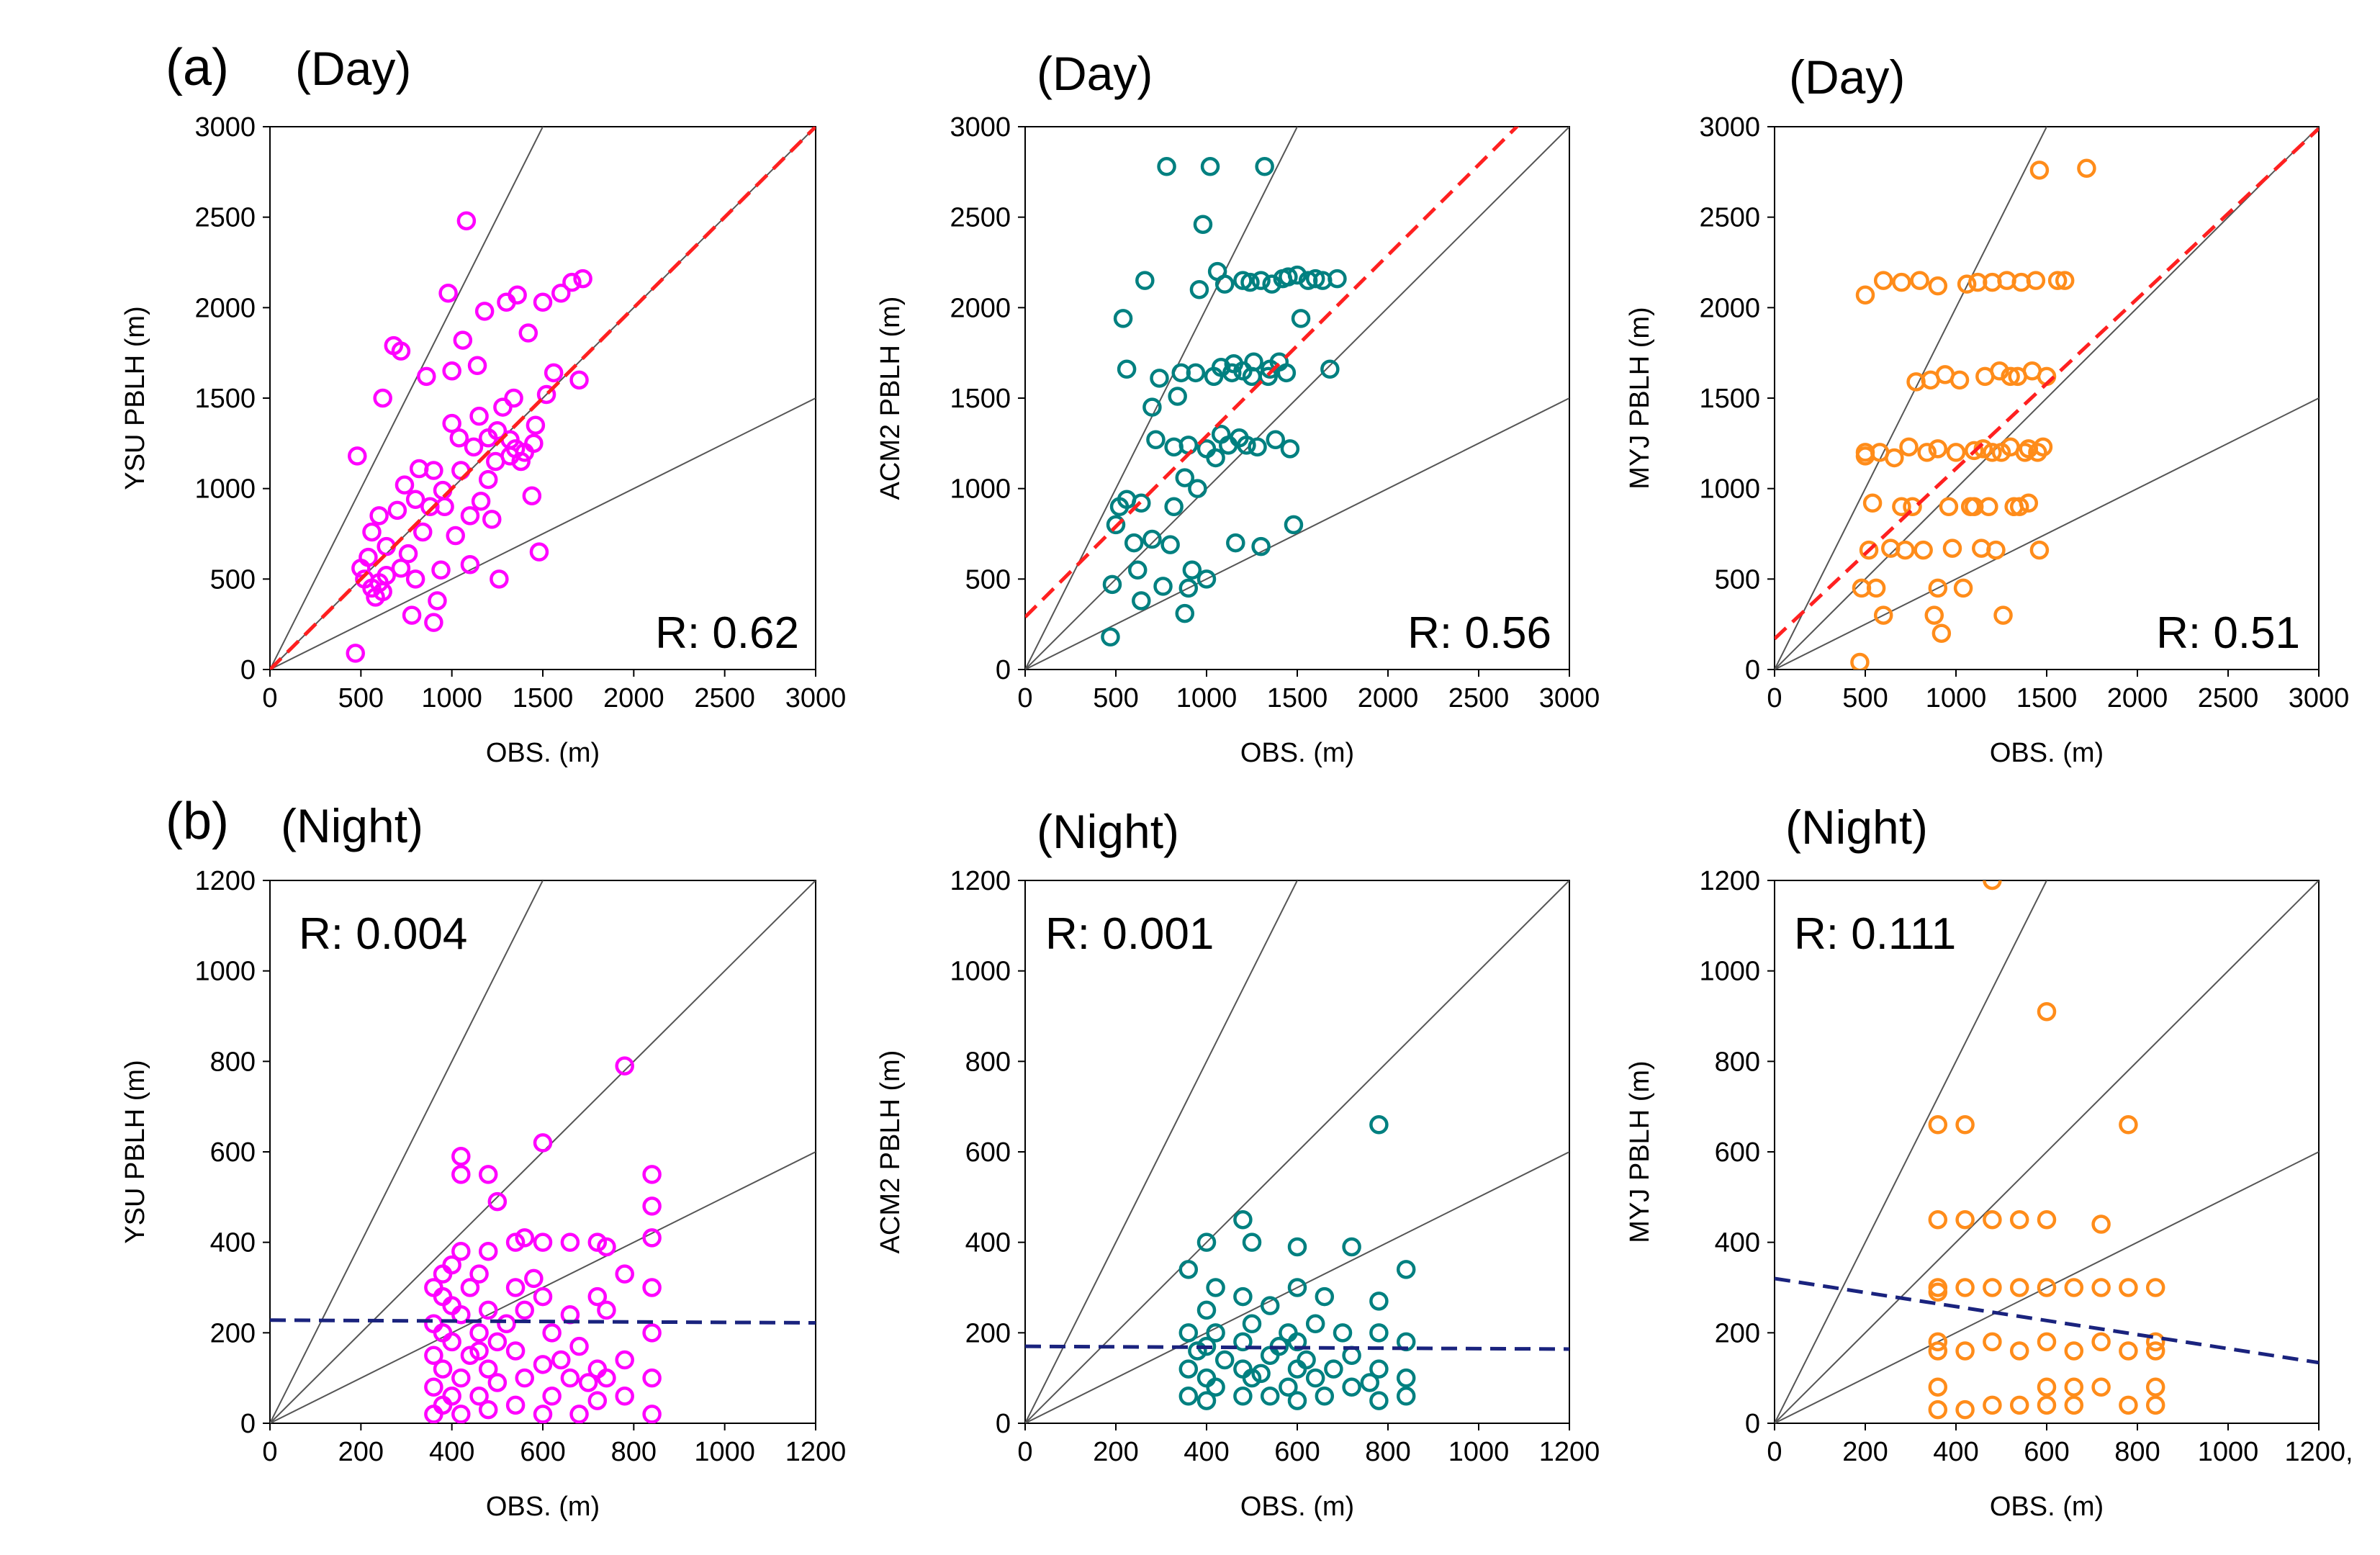 The height and width of the screenshot is (1555, 2380). What do you see at coordinates (2228, 633) in the screenshot?
I see `r-value-label: R: 0.51` at bounding box center [2228, 633].